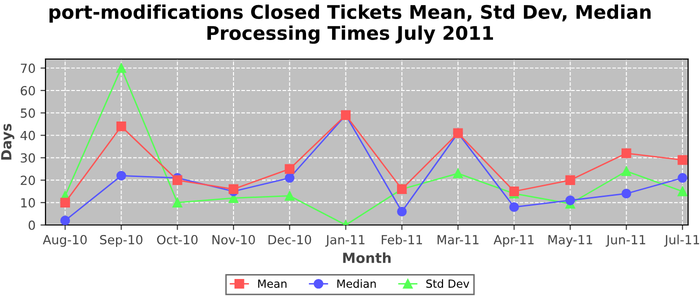 Image resolution: width=700 pixels, height=300 pixels. Describe the element at coordinates (402, 239) in the screenshot. I see `x-tick-label: Feb-11` at that location.